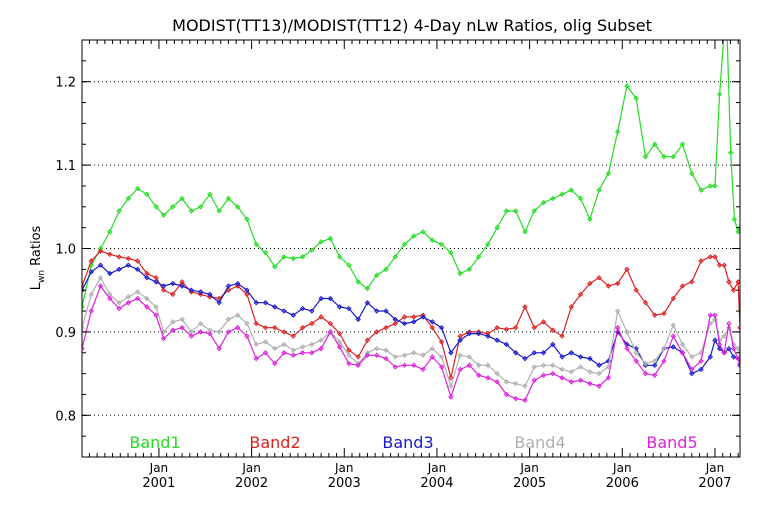 This screenshot has width=768, height=516. Describe the element at coordinates (251, 468) in the screenshot. I see `x-tick-label-month: Jan` at that location.